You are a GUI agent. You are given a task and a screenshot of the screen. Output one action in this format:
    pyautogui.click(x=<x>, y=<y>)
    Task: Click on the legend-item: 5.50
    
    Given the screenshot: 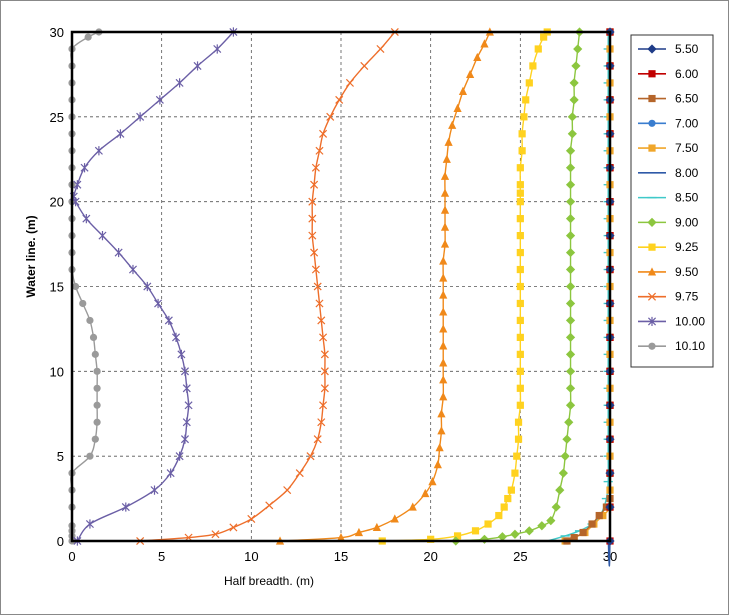 What is the action you would take?
    pyautogui.click(x=668, y=49)
    